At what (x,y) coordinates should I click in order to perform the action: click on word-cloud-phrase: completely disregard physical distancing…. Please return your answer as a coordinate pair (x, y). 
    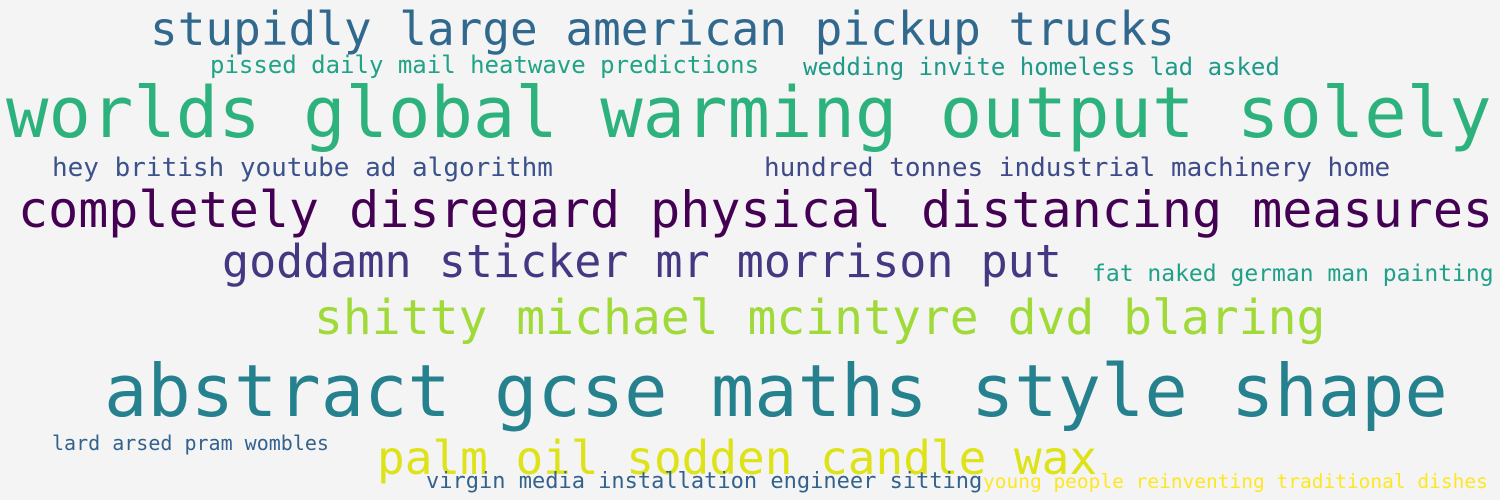
    Looking at the image, I should click on (756, 210).